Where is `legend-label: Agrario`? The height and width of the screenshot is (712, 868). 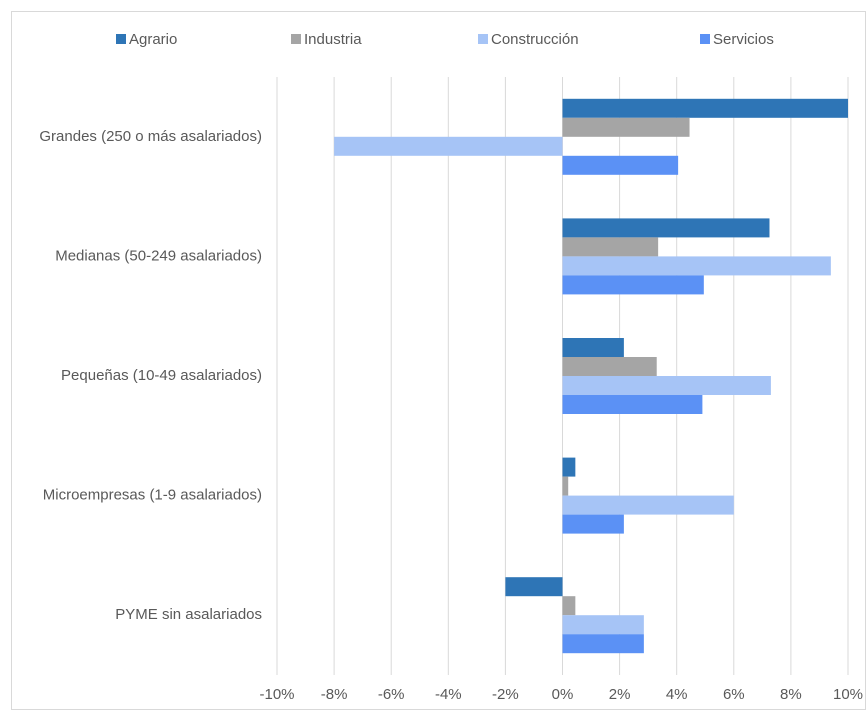
legend-label: Agrario is located at coordinates (153, 39).